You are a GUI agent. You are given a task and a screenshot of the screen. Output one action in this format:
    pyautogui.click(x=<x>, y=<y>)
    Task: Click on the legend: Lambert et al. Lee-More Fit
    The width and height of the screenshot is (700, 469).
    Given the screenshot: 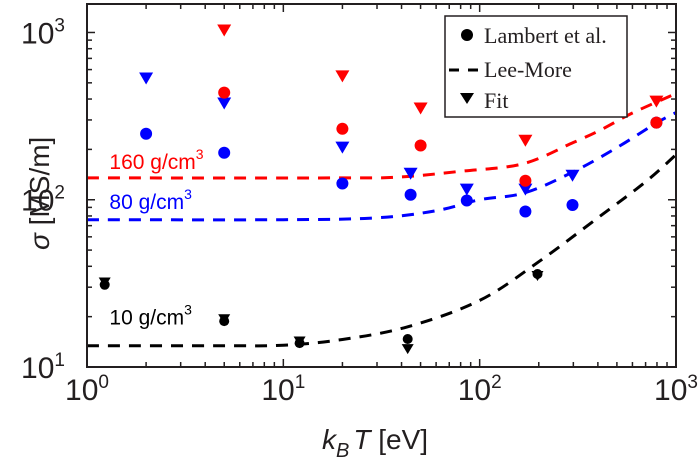 What is the action you would take?
    pyautogui.click(x=536, y=66)
    